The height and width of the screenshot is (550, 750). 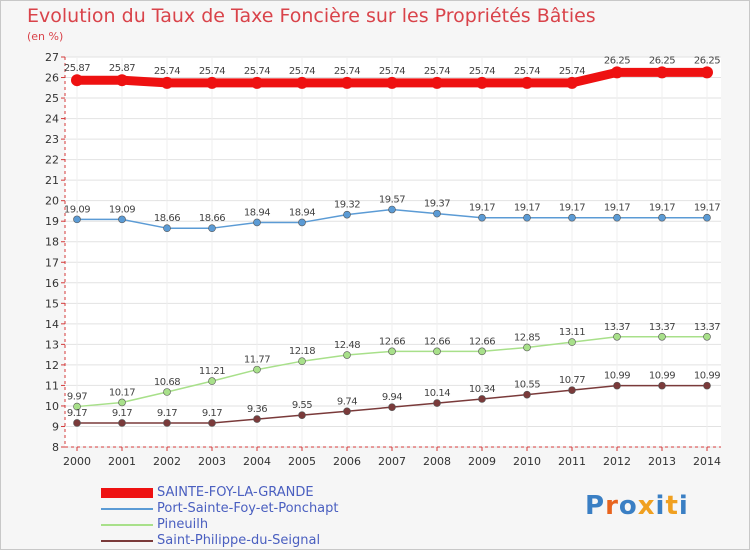 What do you see at coordinates (122, 461) in the screenshot?
I see `x-tick-label: 2001` at bounding box center [122, 461].